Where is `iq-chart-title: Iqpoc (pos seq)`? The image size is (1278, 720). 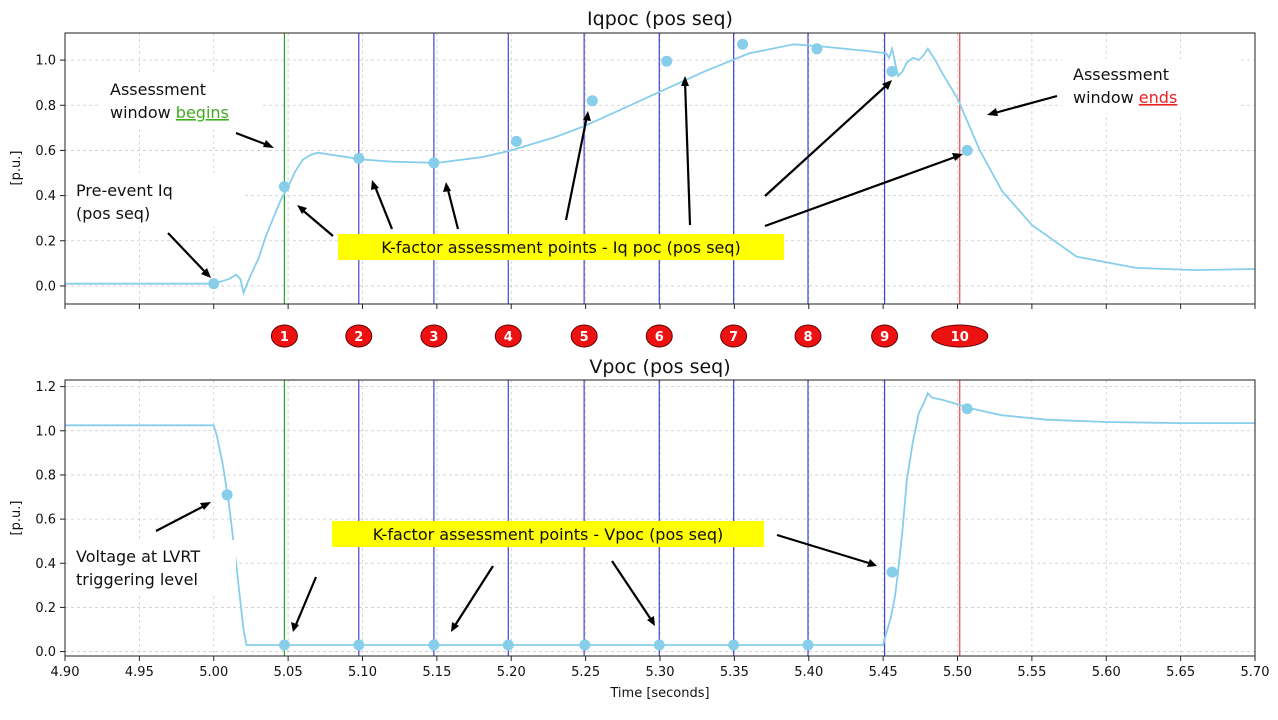
iq-chart-title: Iqpoc (pos seq) is located at coordinates (660, 19).